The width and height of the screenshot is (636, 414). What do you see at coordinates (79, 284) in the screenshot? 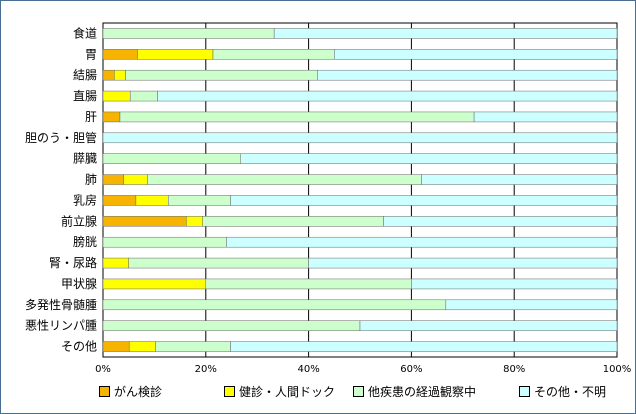
I see `category-label: 甲状腺` at bounding box center [79, 284].